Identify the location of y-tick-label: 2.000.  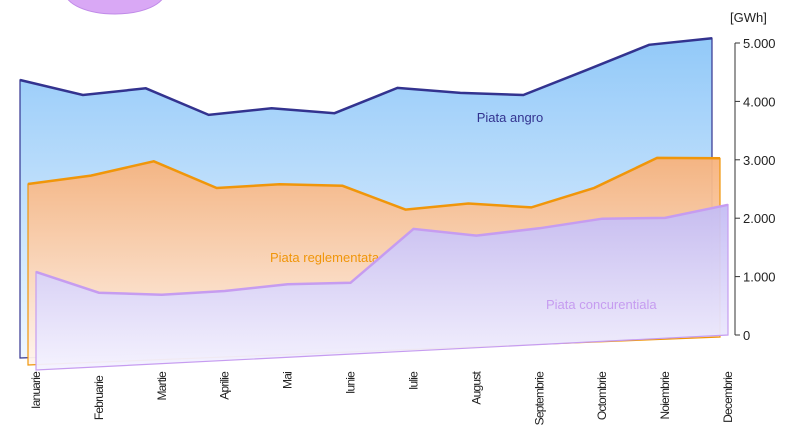
(759, 218).